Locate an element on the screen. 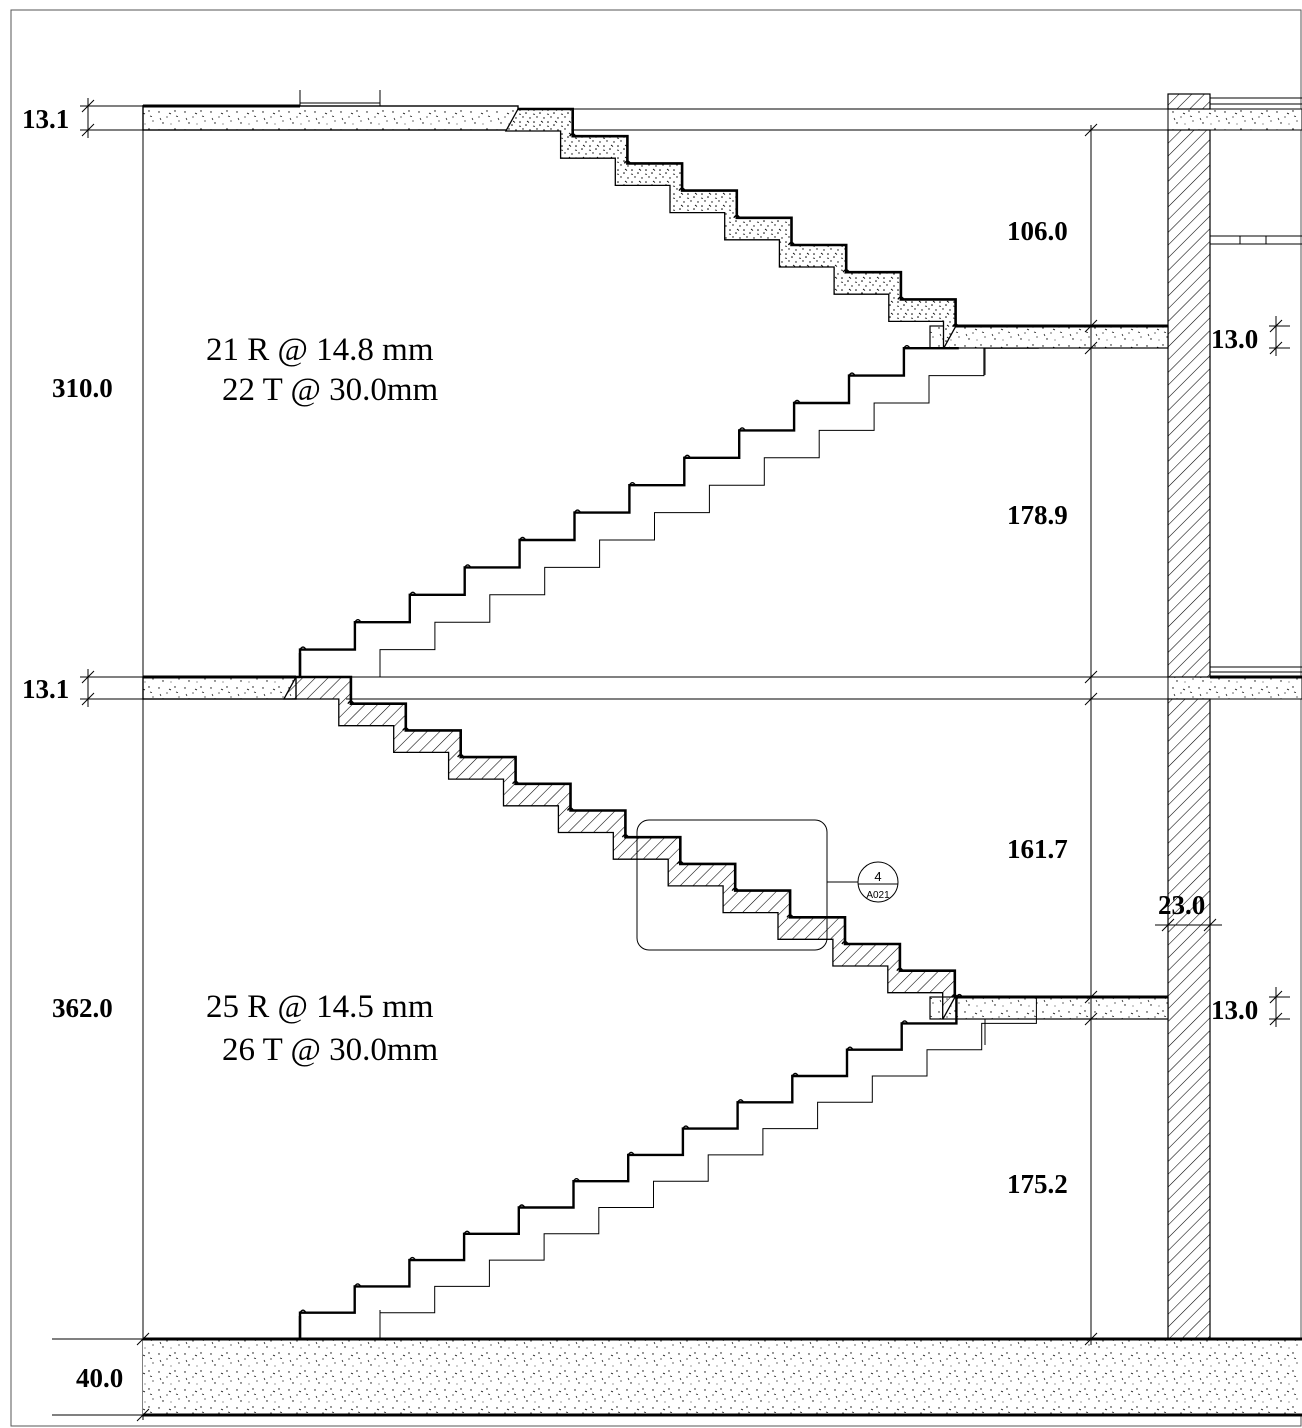 This screenshot has height=1428, width=1302. dim-mid-slab: 13.1 is located at coordinates (45, 689).